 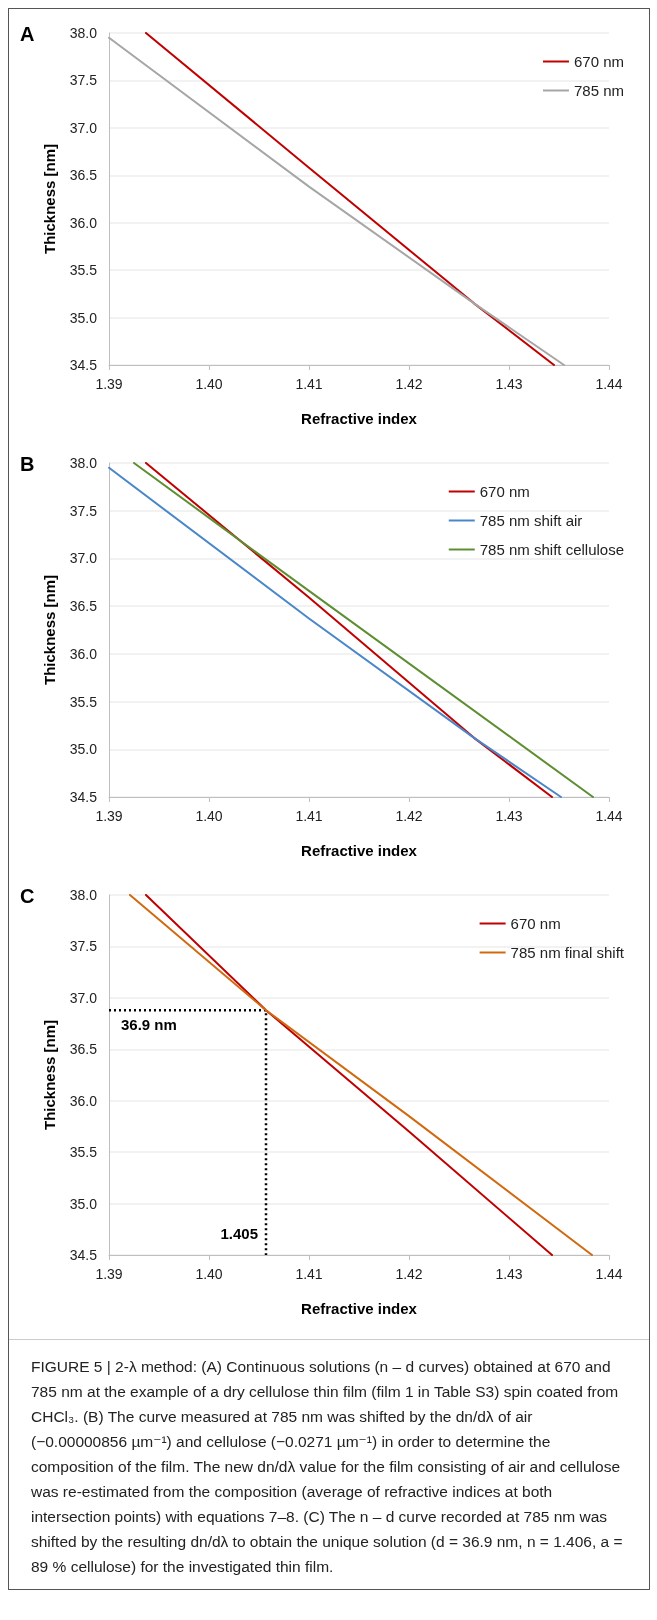 I want to click on chart-title: C, so click(x=27, y=896).